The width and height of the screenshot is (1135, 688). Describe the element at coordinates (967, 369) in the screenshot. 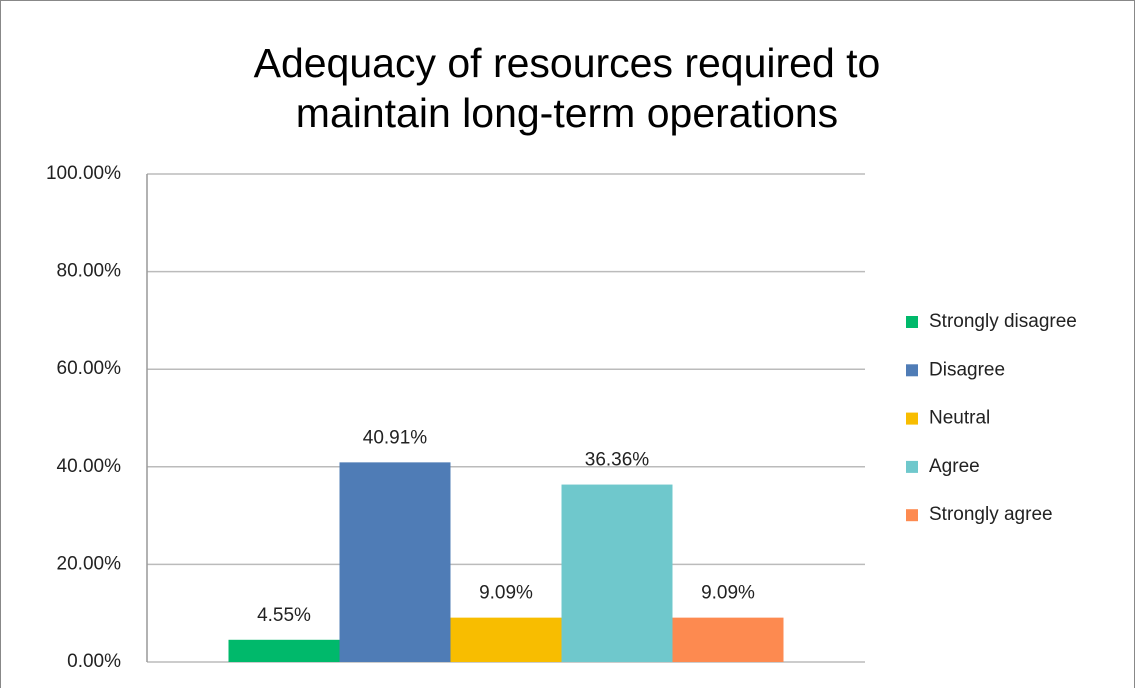

I see `legend-label: Disagree` at that location.